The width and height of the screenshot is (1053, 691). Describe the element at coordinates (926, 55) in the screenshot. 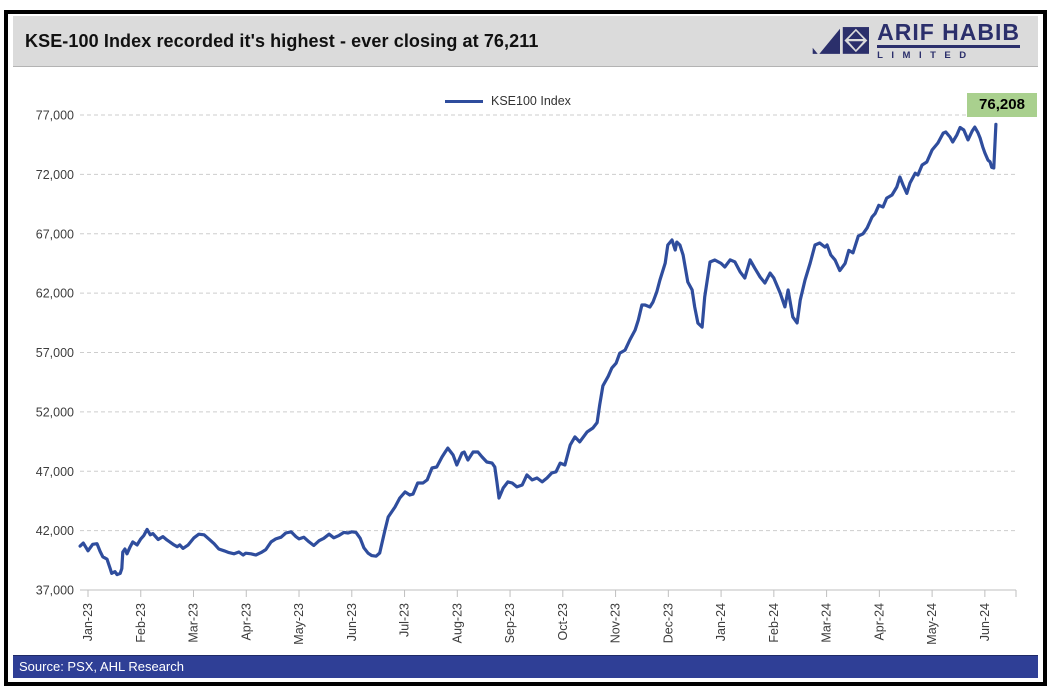

I see `logo-subtitle: LIMITED` at that location.